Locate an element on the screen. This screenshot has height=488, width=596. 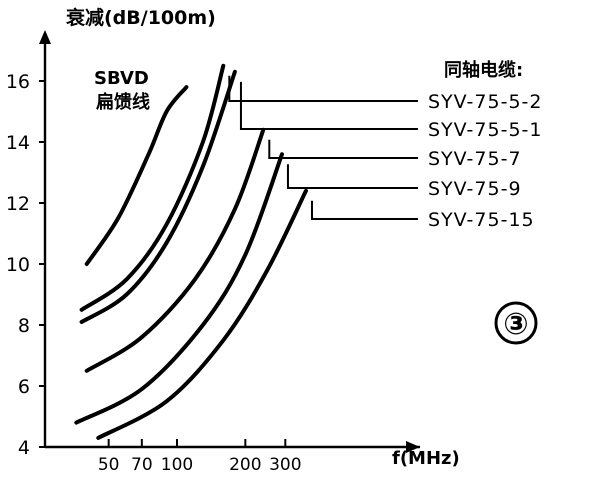
sbvd-annotation-line1: SBVD is located at coordinates (121, 78).